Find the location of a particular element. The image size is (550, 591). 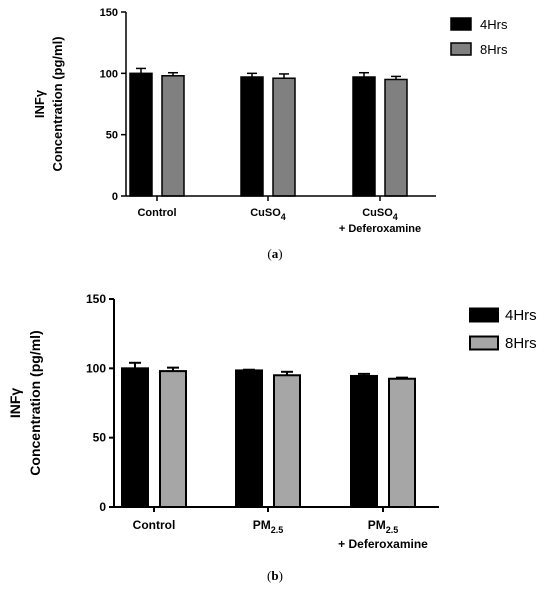

panel-caption-letter: a is located at coordinates (275, 253).